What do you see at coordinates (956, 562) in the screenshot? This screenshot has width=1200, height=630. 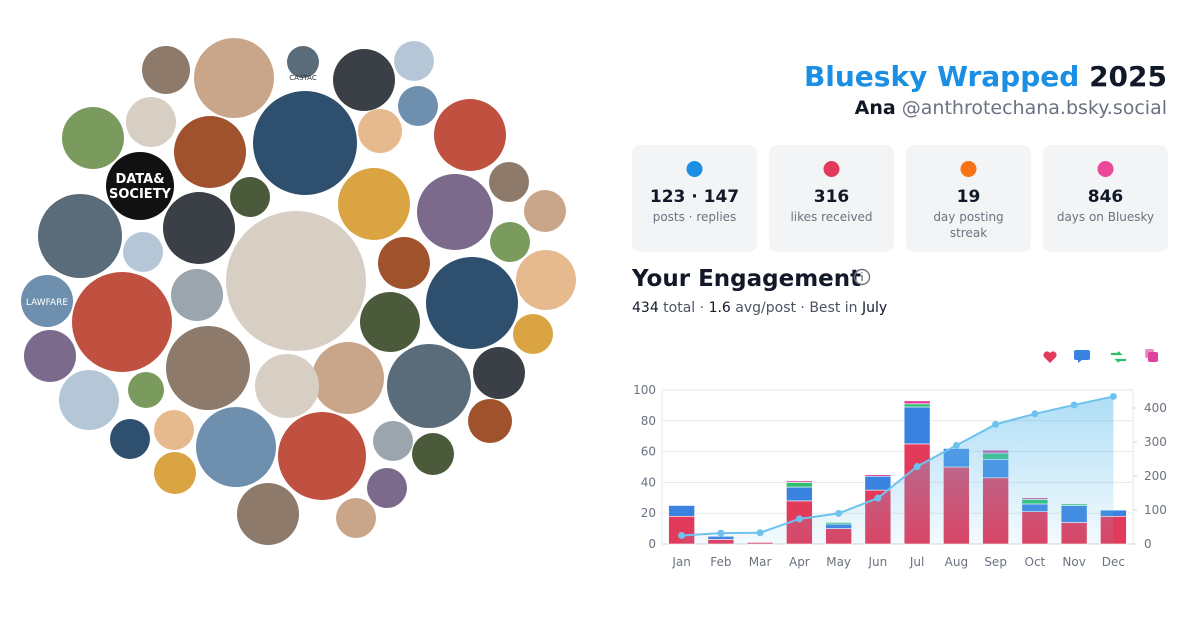 I see `x-tick-label: Aug` at bounding box center [956, 562].